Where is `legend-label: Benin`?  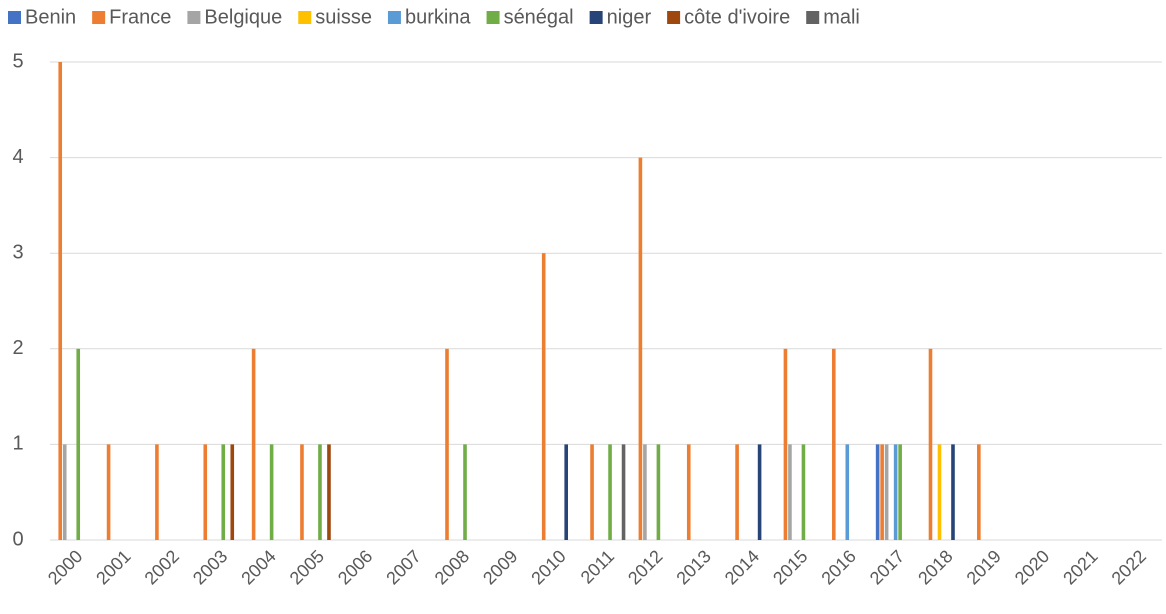 legend-label: Benin is located at coordinates (50, 17).